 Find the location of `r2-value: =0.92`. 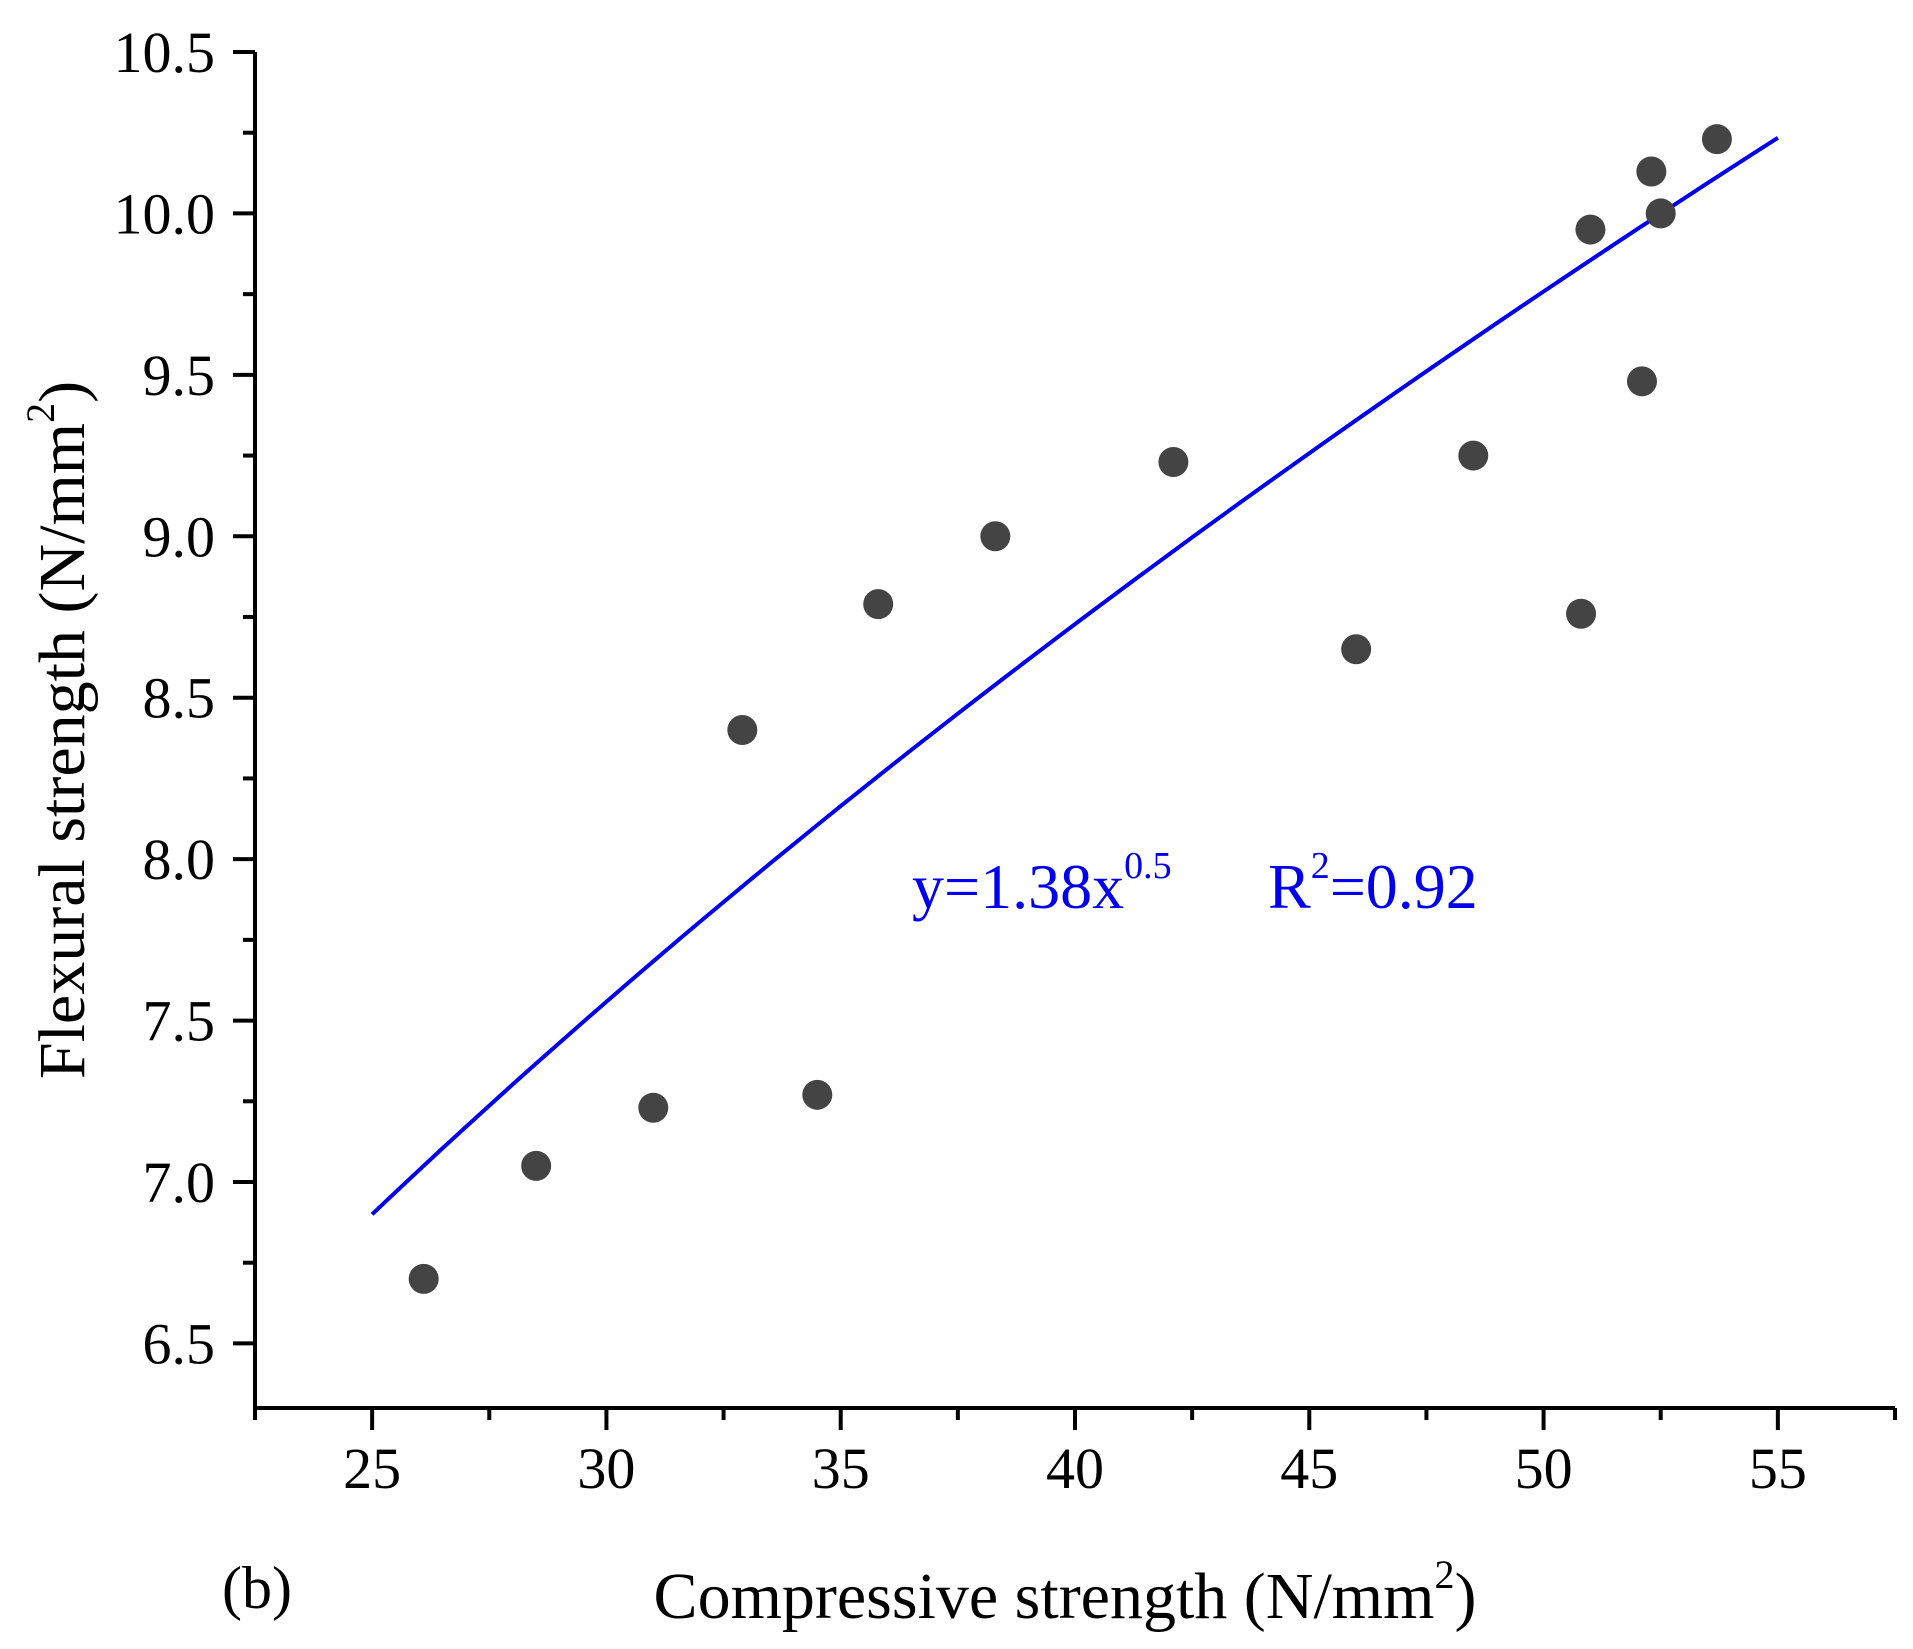

r2-value: =0.92 is located at coordinates (1404, 886).